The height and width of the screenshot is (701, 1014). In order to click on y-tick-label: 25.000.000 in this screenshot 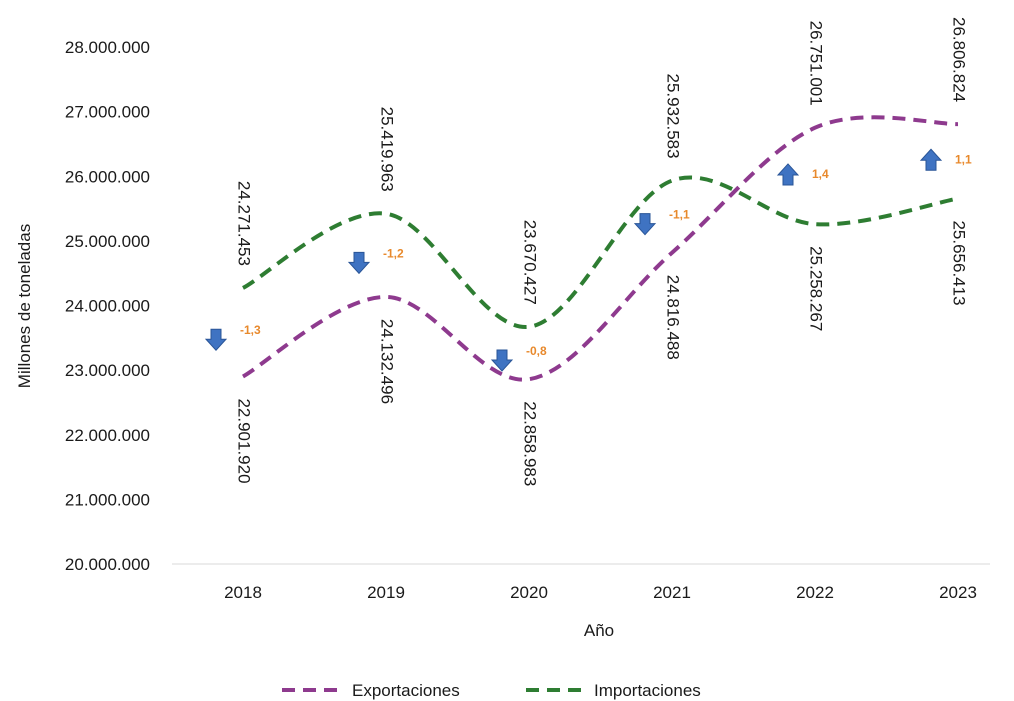, I will do `click(107, 241)`.